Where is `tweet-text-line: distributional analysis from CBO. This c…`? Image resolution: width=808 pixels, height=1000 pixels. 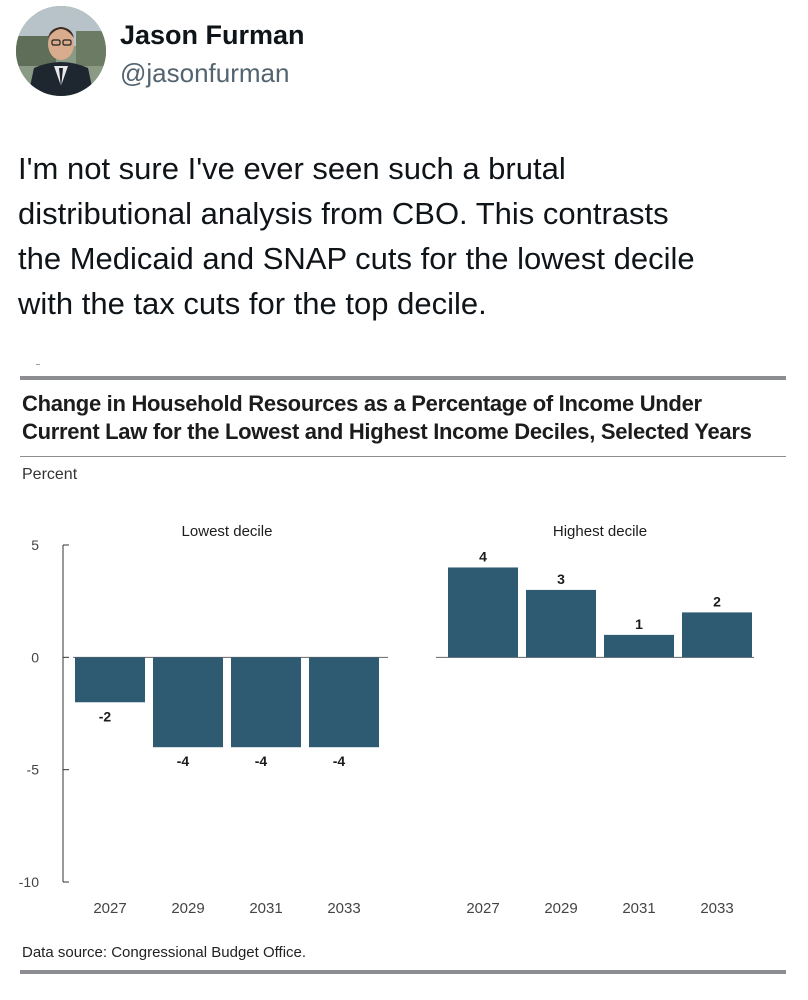
tweet-text-line: distributional analysis from CBO. This c… is located at coordinates (343, 213).